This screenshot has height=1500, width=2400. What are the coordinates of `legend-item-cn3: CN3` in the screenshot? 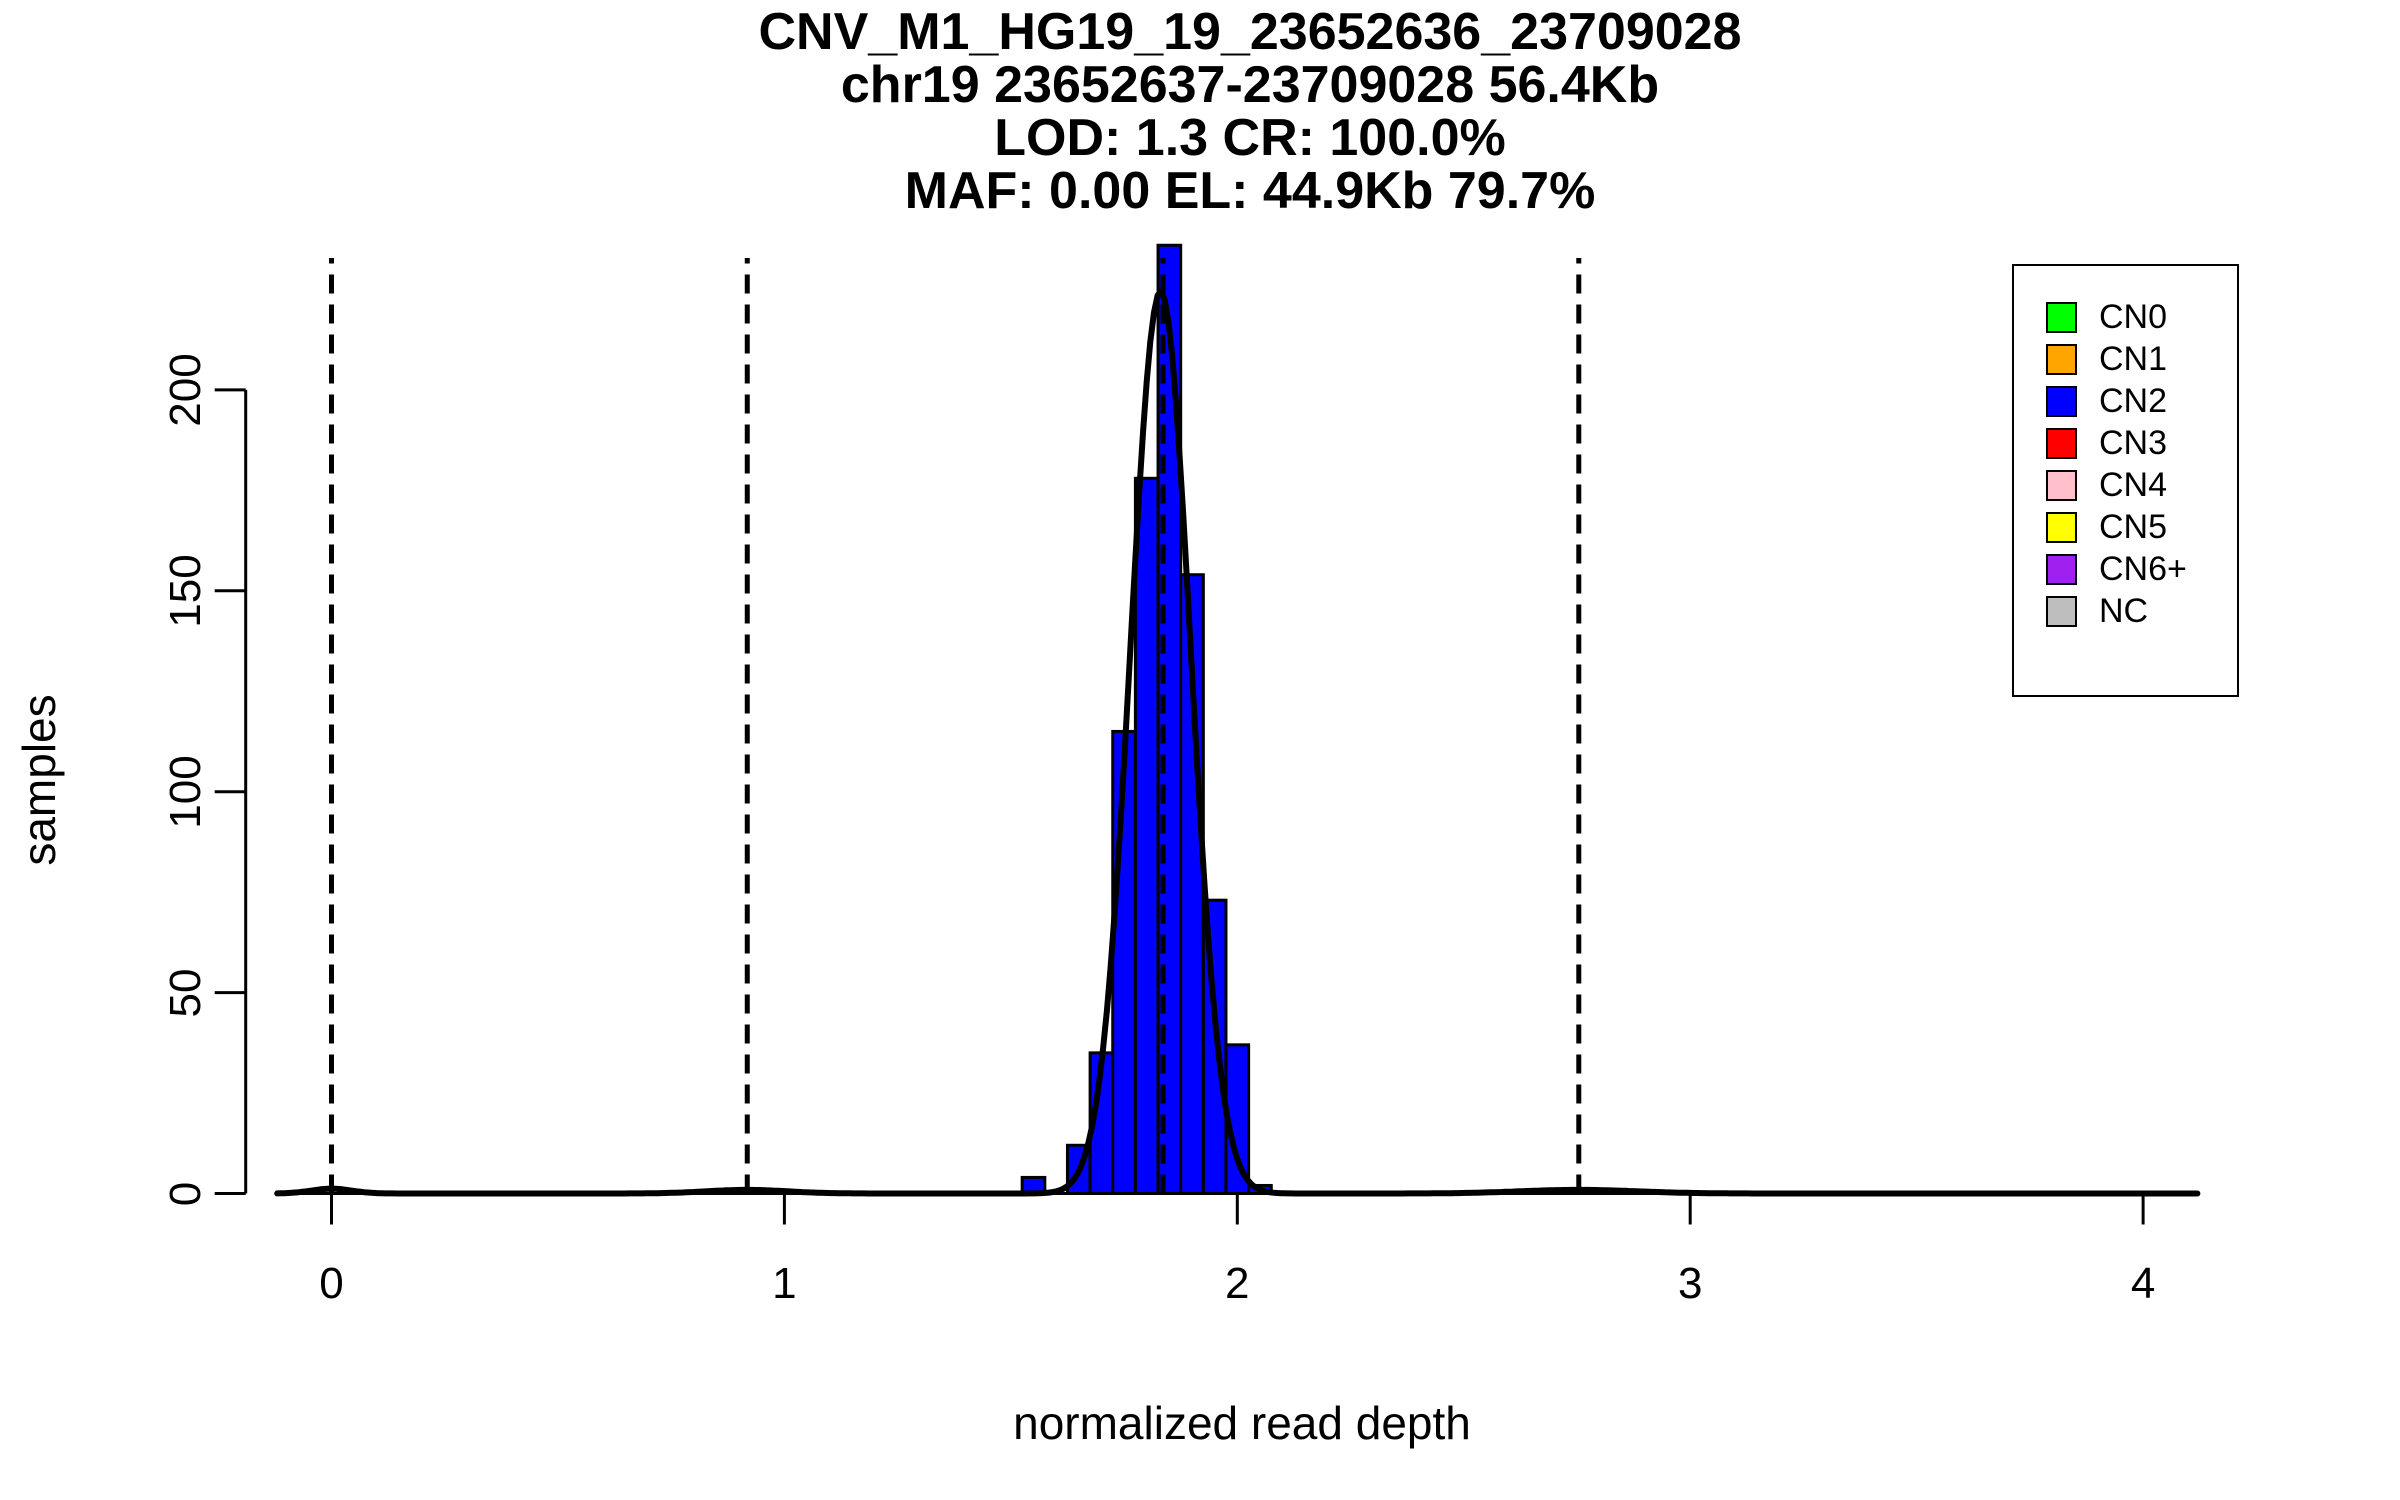 It's located at (2125, 443).